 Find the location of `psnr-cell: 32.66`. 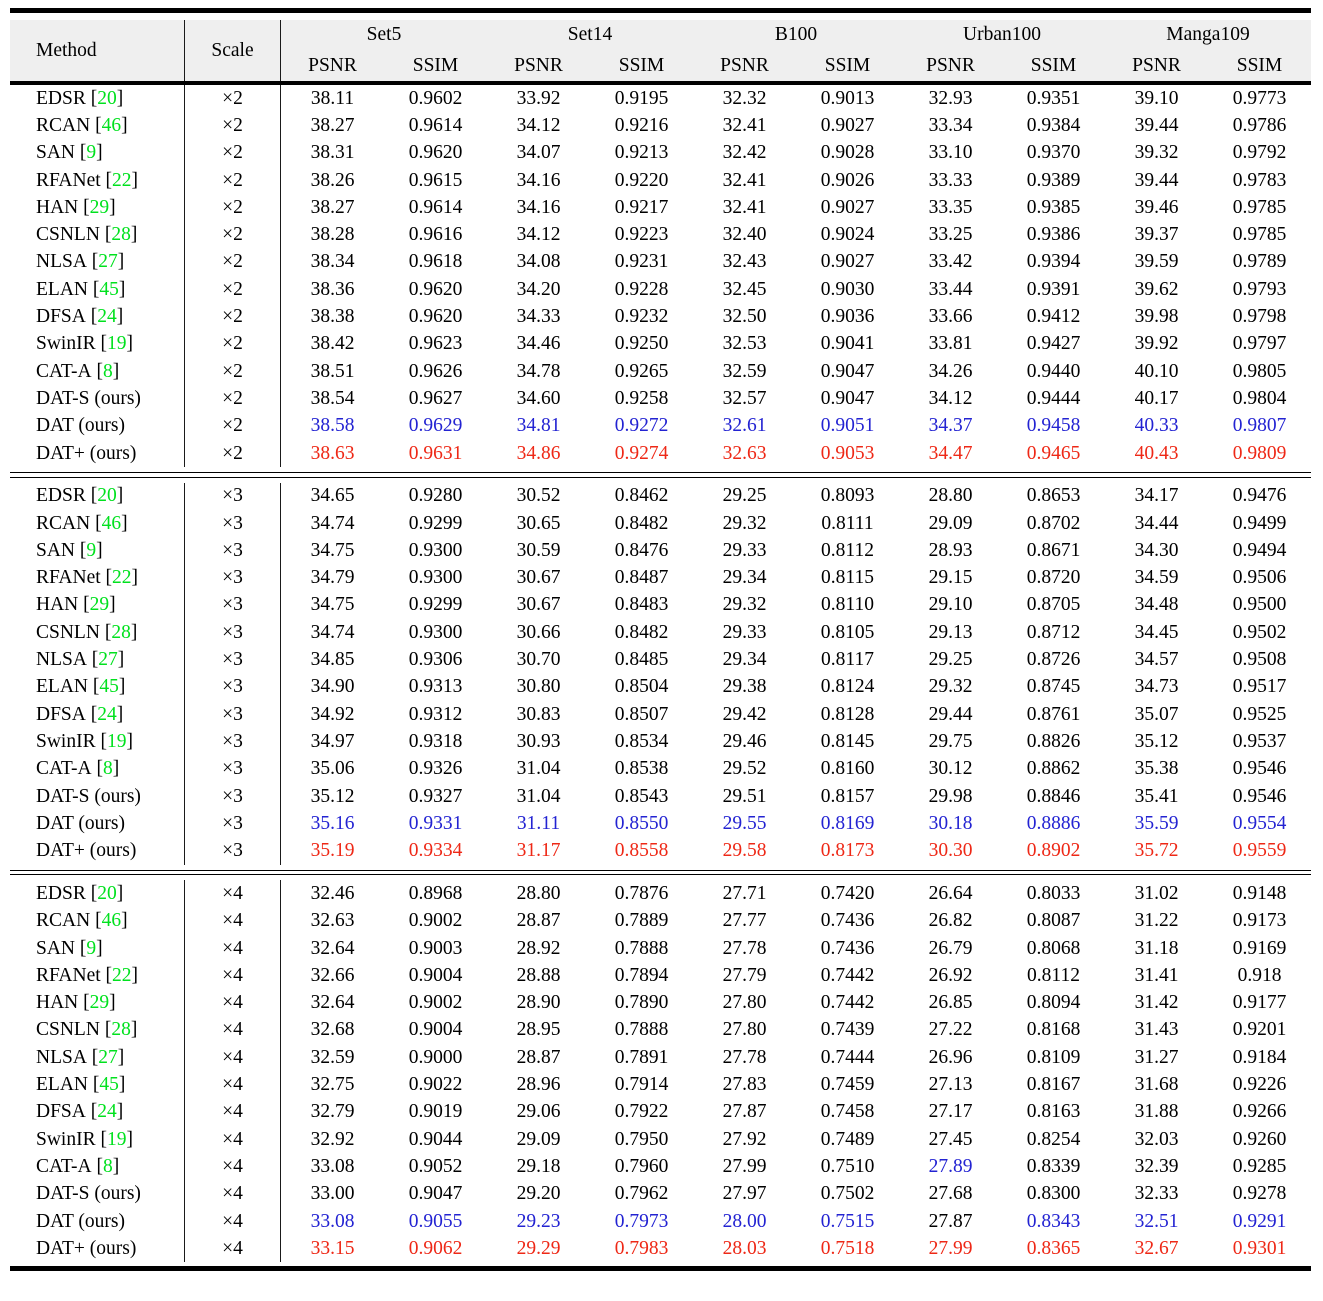

psnr-cell: 32.66 is located at coordinates (332, 975).